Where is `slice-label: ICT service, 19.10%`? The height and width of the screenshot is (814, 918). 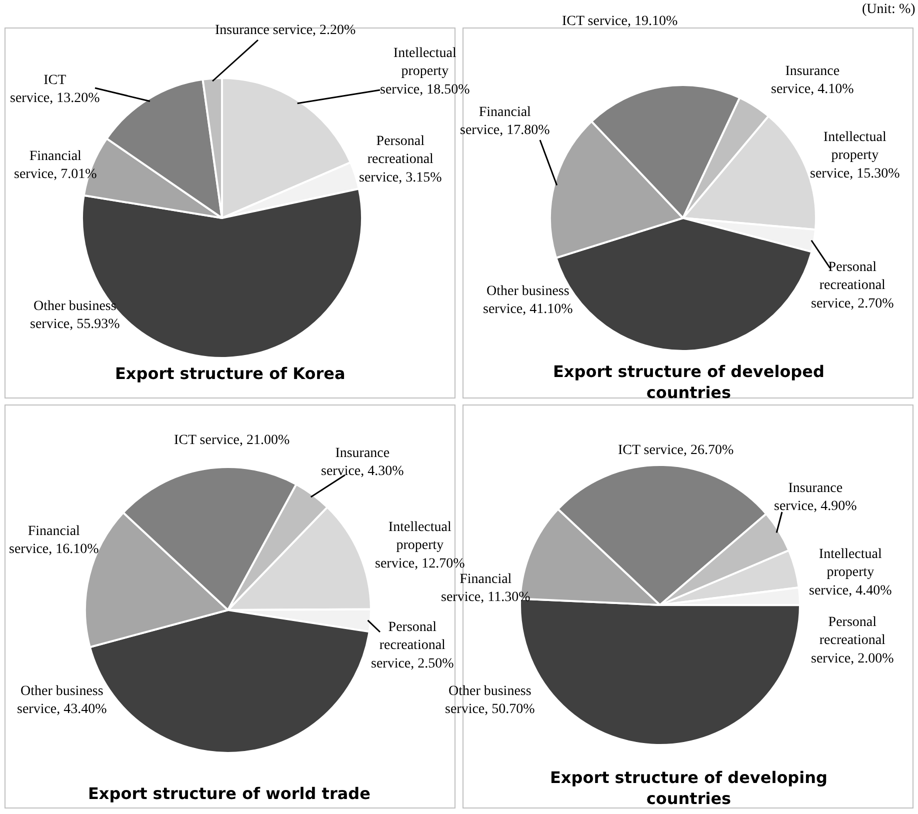
slice-label: ICT service, 19.10% is located at coordinates (620, 21).